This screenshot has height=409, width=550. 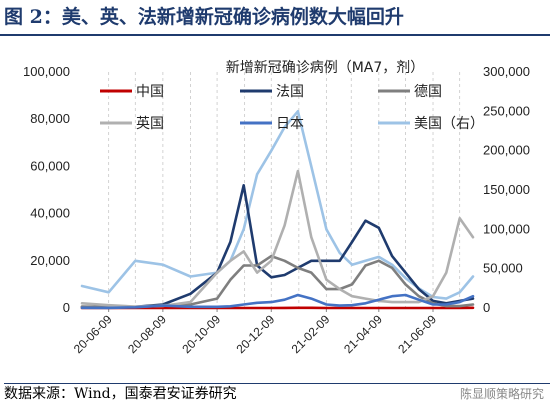 I want to click on y-left-tick-label: 80,000, so click(x=50, y=118).